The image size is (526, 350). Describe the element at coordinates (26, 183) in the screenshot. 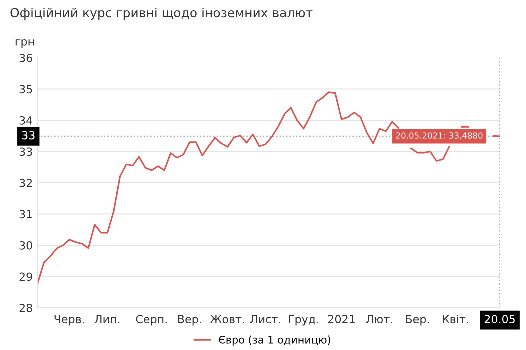

I see `y-tick-label: 32` at that location.